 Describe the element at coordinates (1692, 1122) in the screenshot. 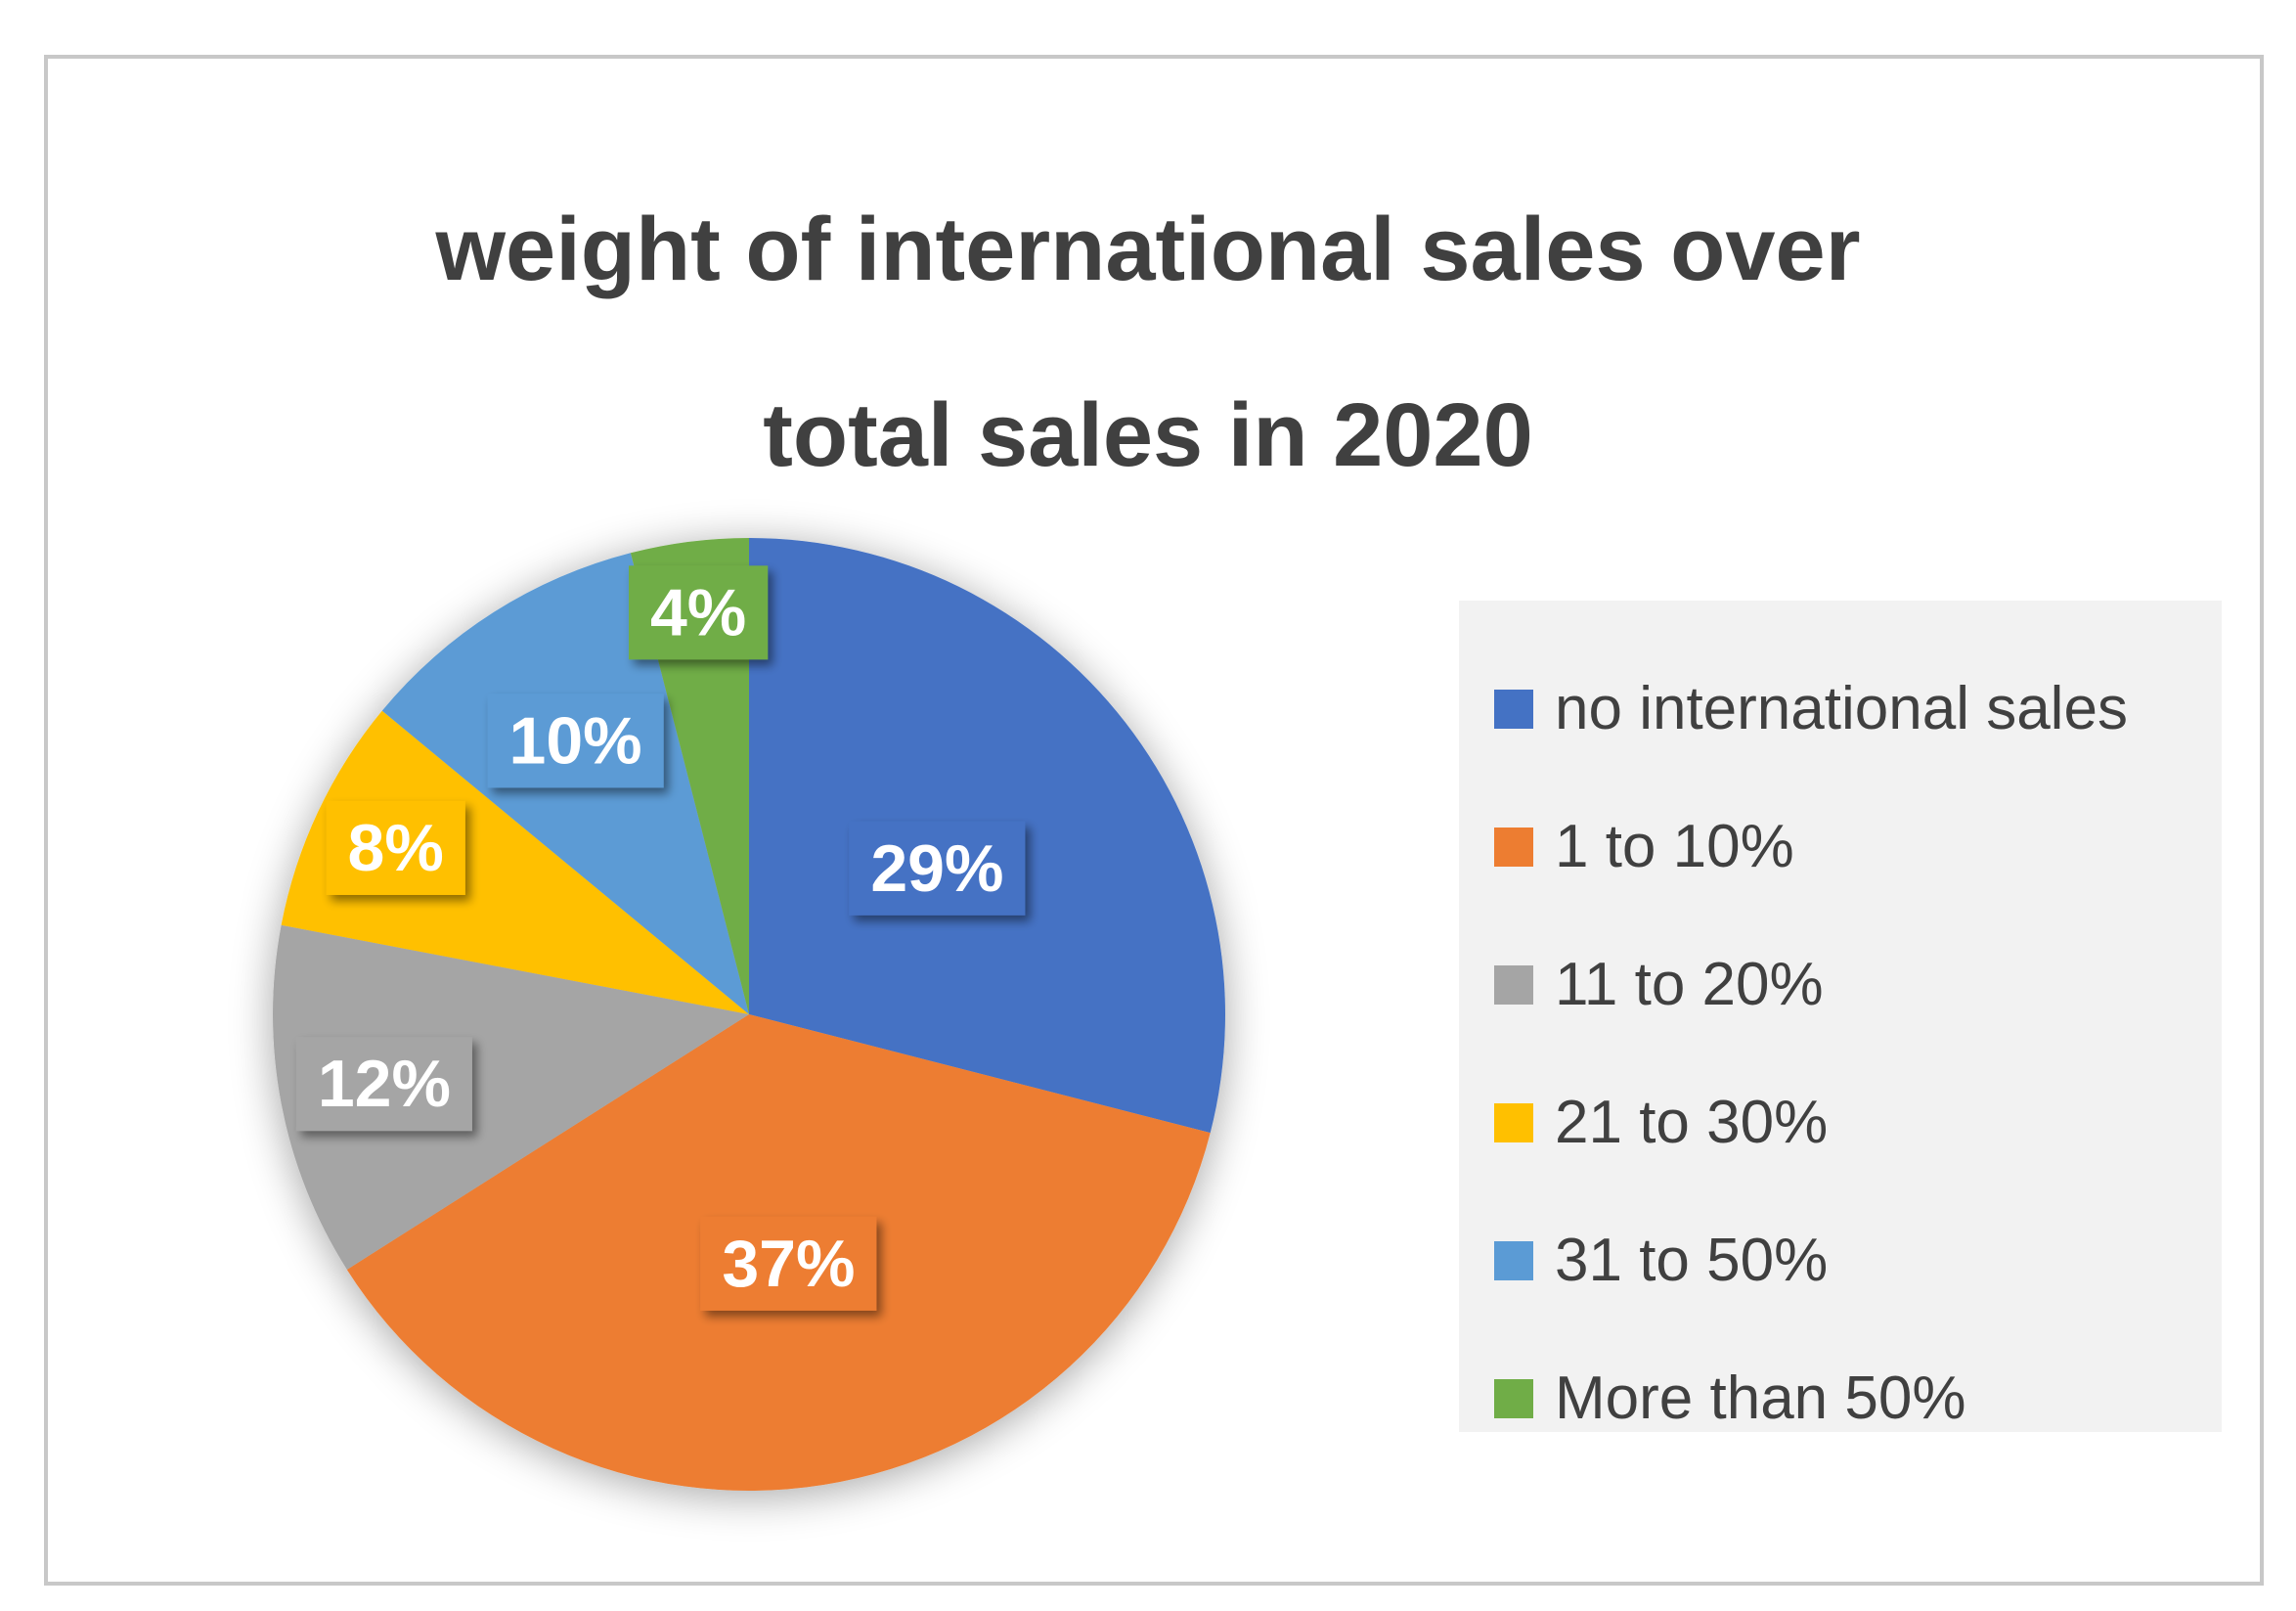

I see `legend-label: 21 to 30%` at that location.